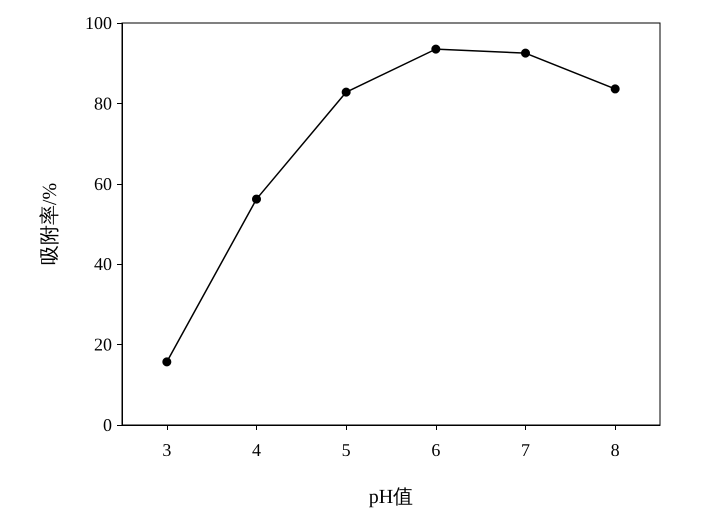 The width and height of the screenshot is (728, 520). I want to click on y-tick-label: 60, so click(103, 184).